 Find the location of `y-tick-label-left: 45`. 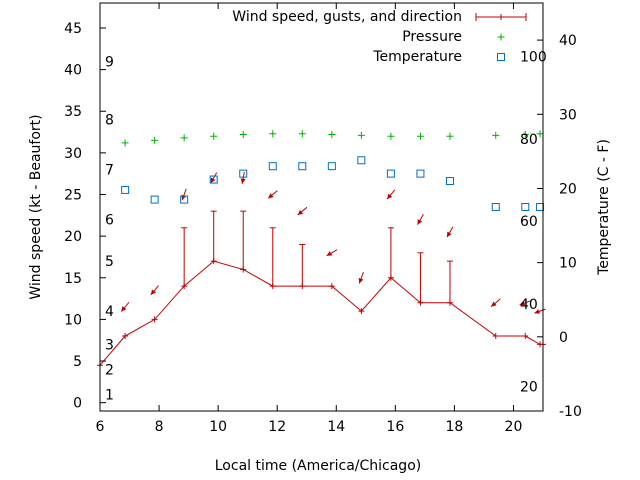

y-tick-label-left: 45 is located at coordinates (73, 29).